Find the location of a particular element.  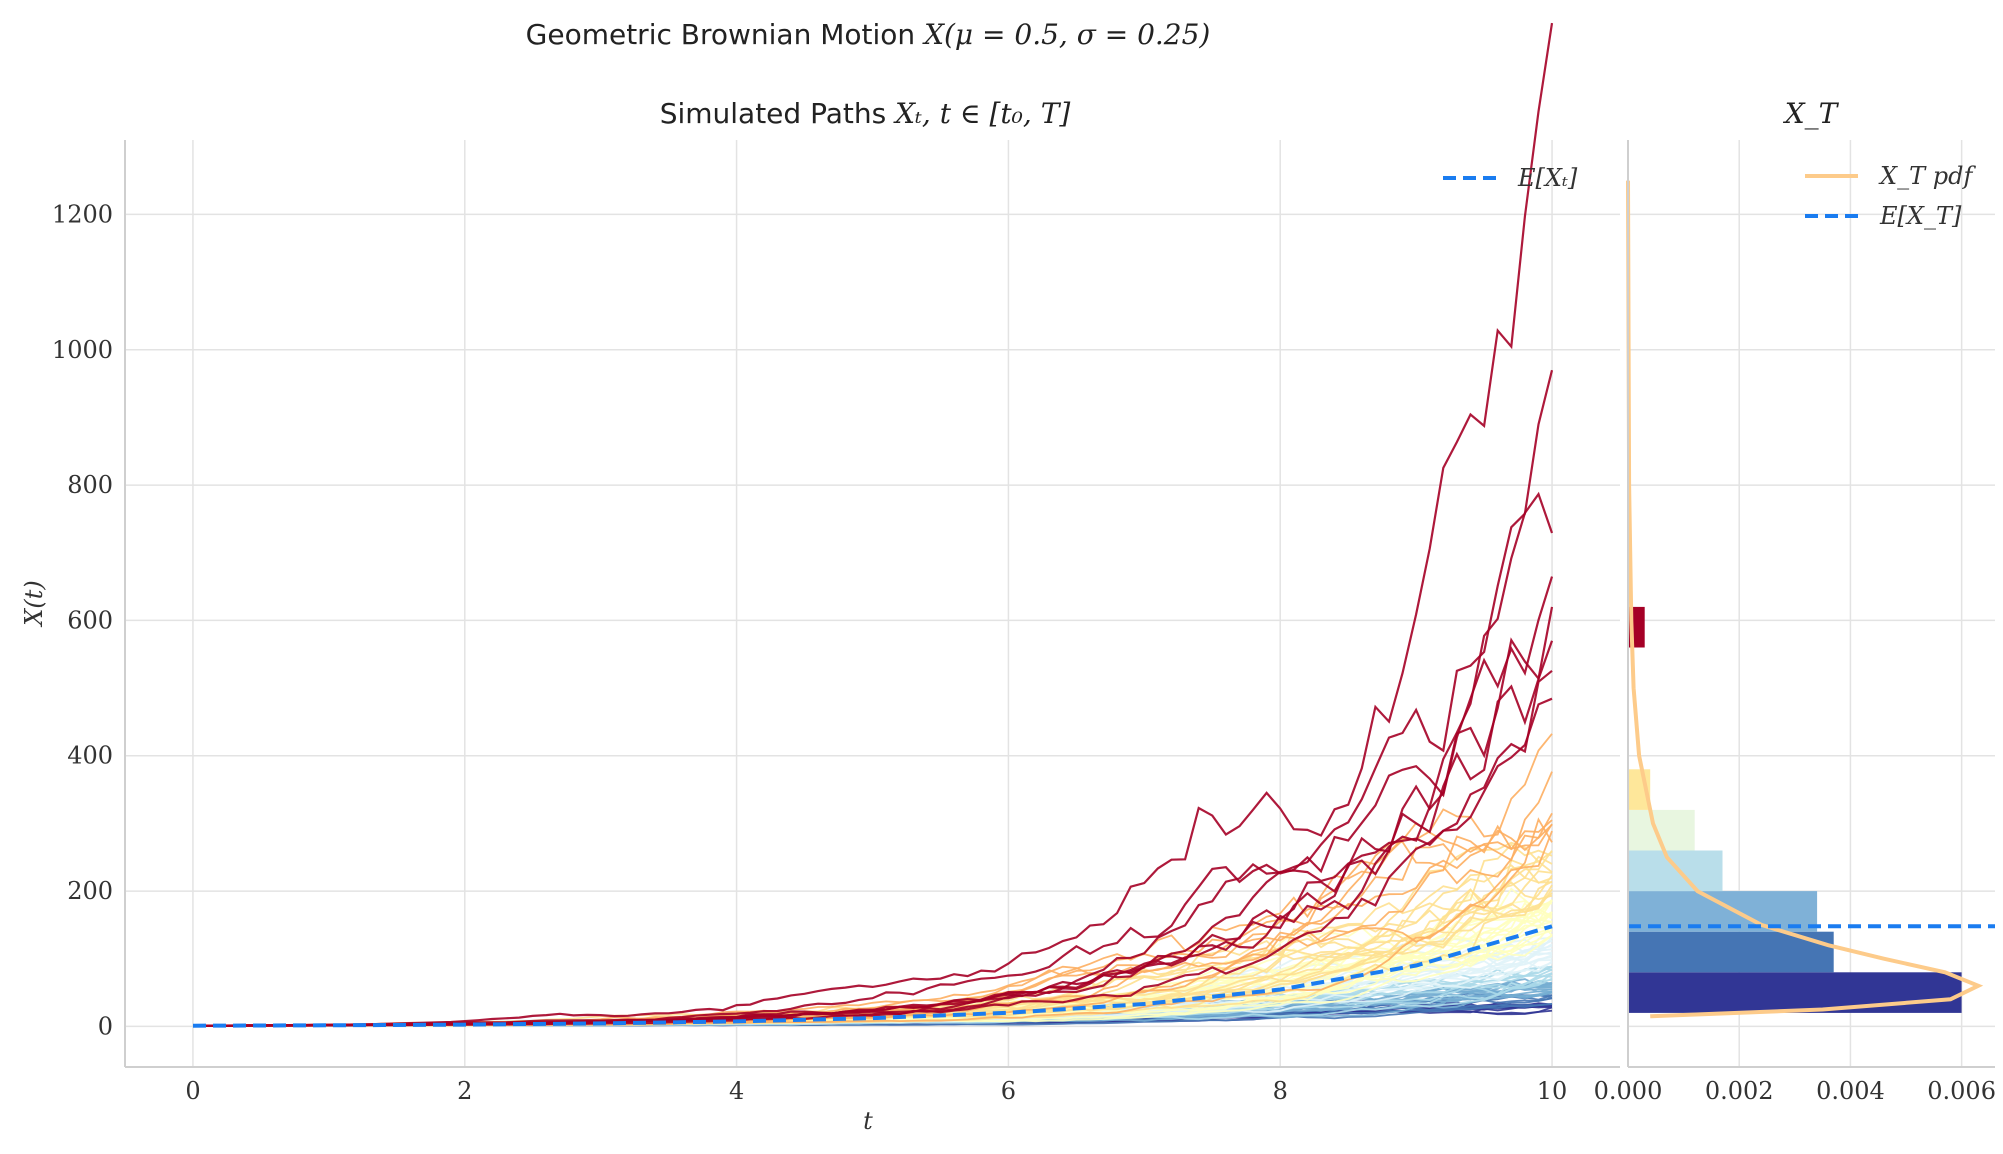

y-tick-label: 600 is located at coordinates (90, 620).